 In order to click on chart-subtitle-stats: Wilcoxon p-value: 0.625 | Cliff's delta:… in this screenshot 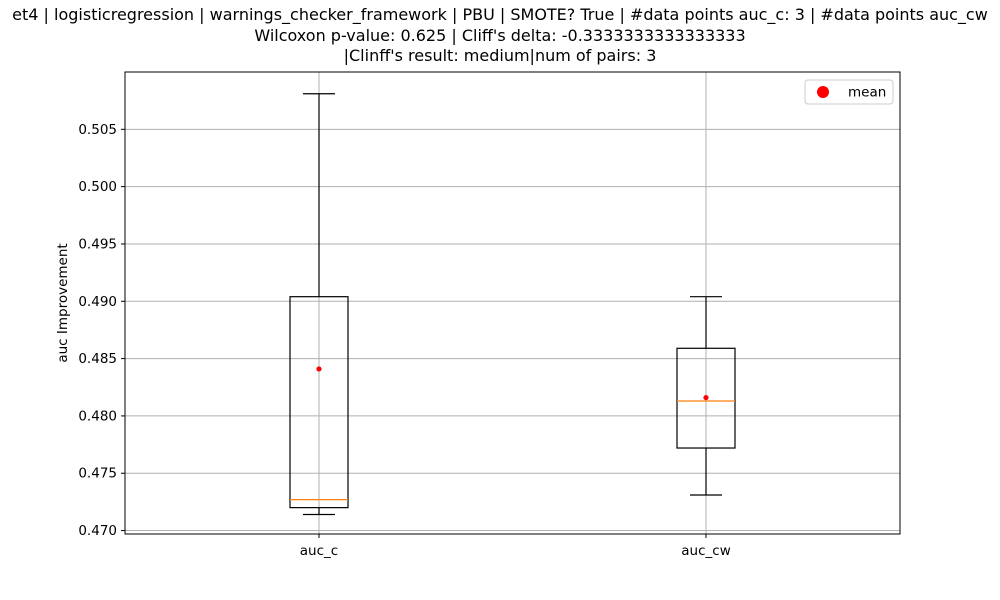, I will do `click(500, 35)`.